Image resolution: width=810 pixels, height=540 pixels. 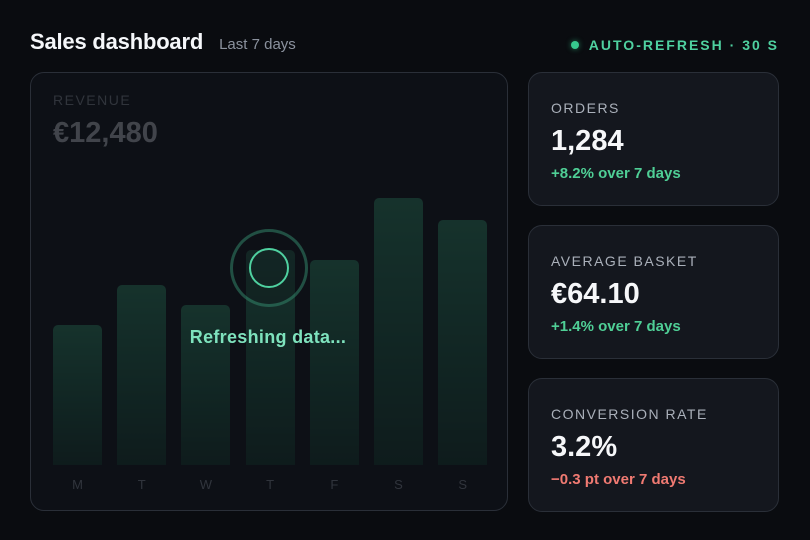 I want to click on loading-spinner-ring, so click(x=269, y=268).